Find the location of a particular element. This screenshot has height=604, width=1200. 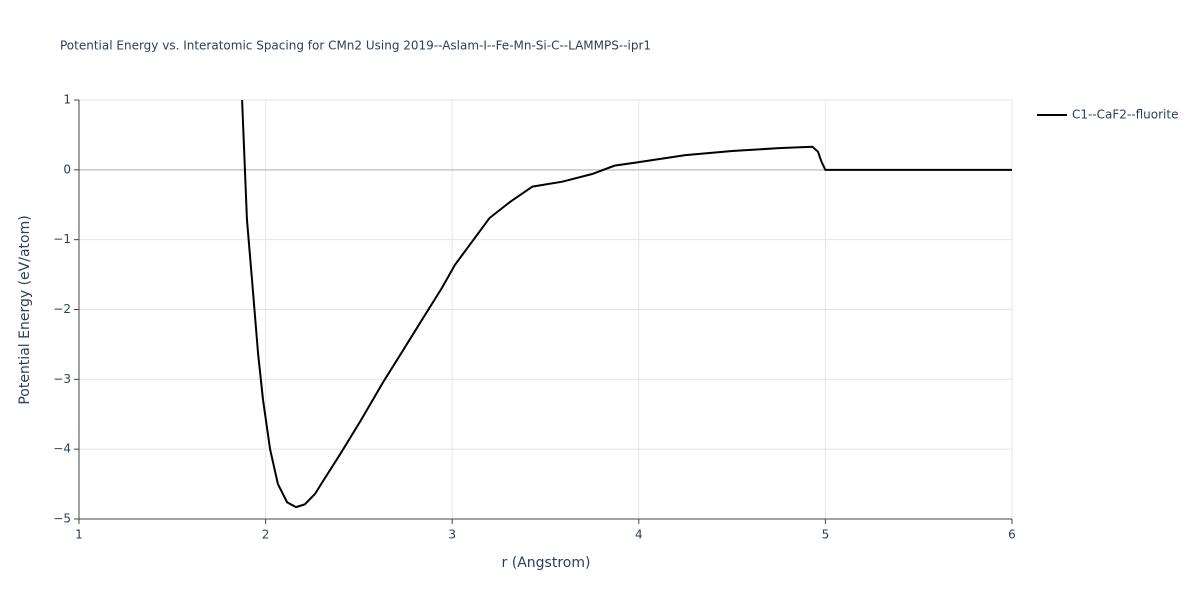

y-tick-label: −3 is located at coordinates (62, 379).